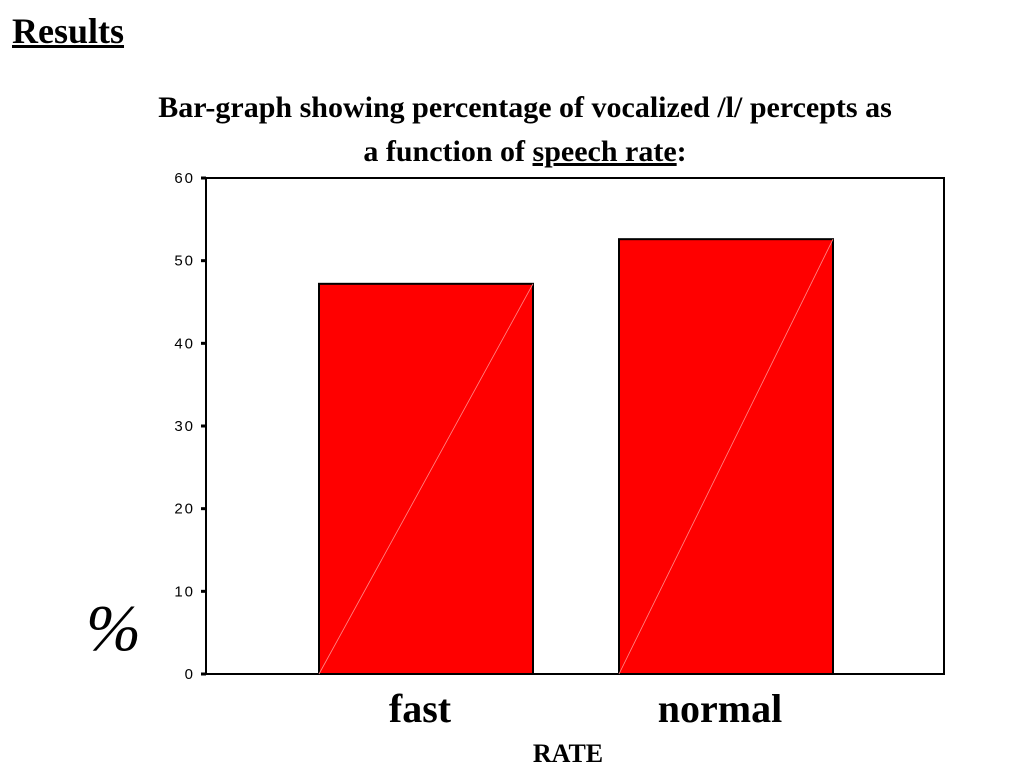  What do you see at coordinates (720, 708) in the screenshot?
I see `x-category-label: normal` at bounding box center [720, 708].